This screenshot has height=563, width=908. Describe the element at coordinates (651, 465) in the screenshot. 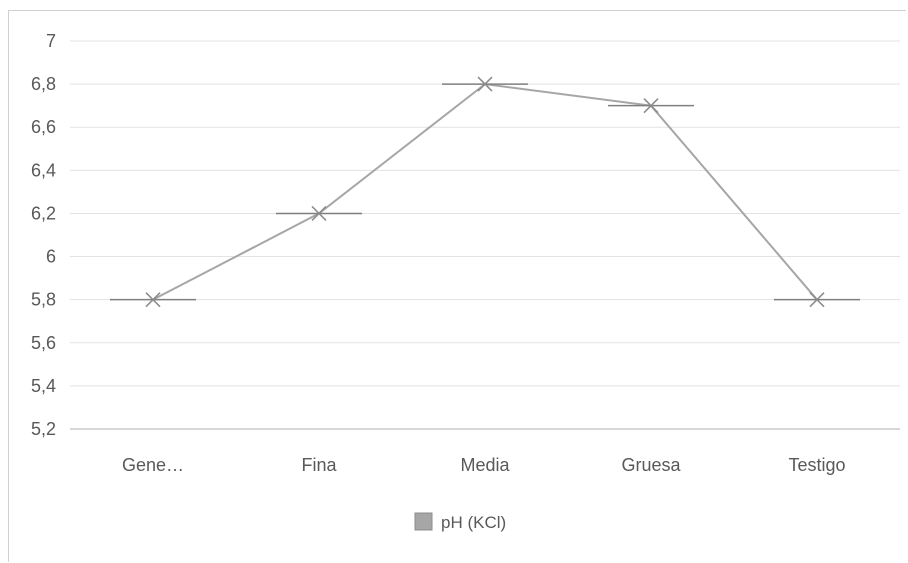

I see `x-tick-label: Gruesa` at that location.